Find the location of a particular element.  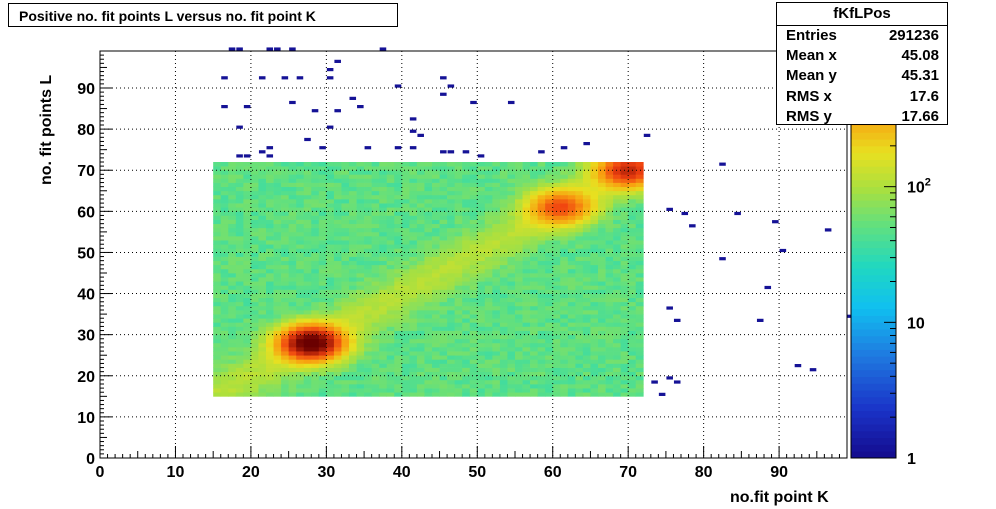

x-tick-label: 80 is located at coordinates (704, 472).